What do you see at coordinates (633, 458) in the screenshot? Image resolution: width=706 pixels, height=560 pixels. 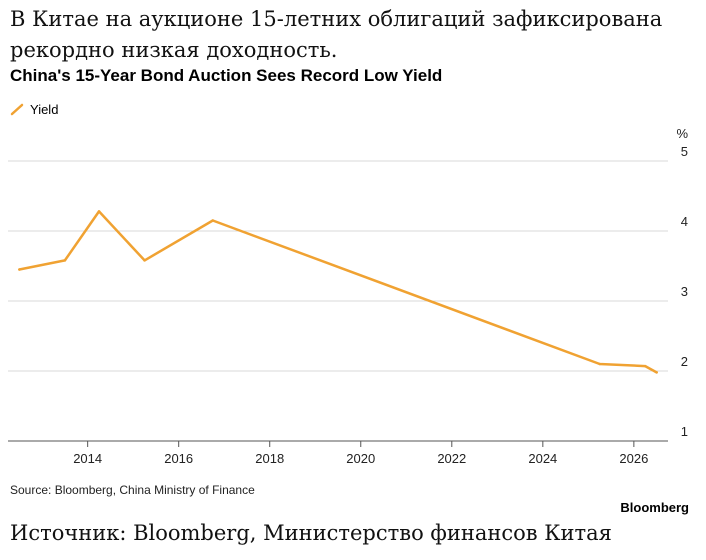 I see `x-tick-label-2026: 2026` at bounding box center [633, 458].